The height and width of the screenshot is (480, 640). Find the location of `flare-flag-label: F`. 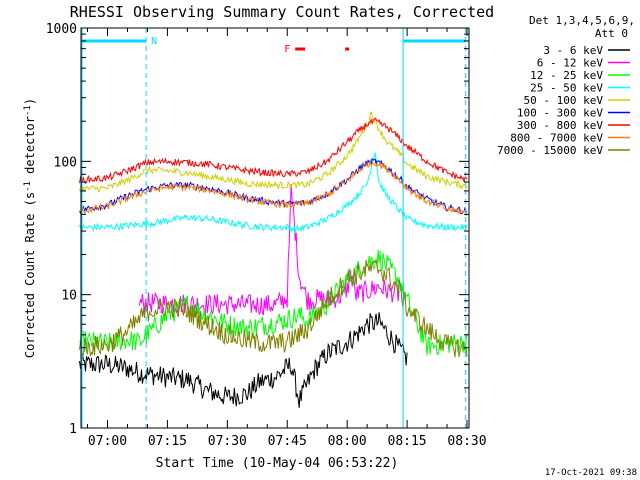

flare-flag-label: F is located at coordinates (287, 49).